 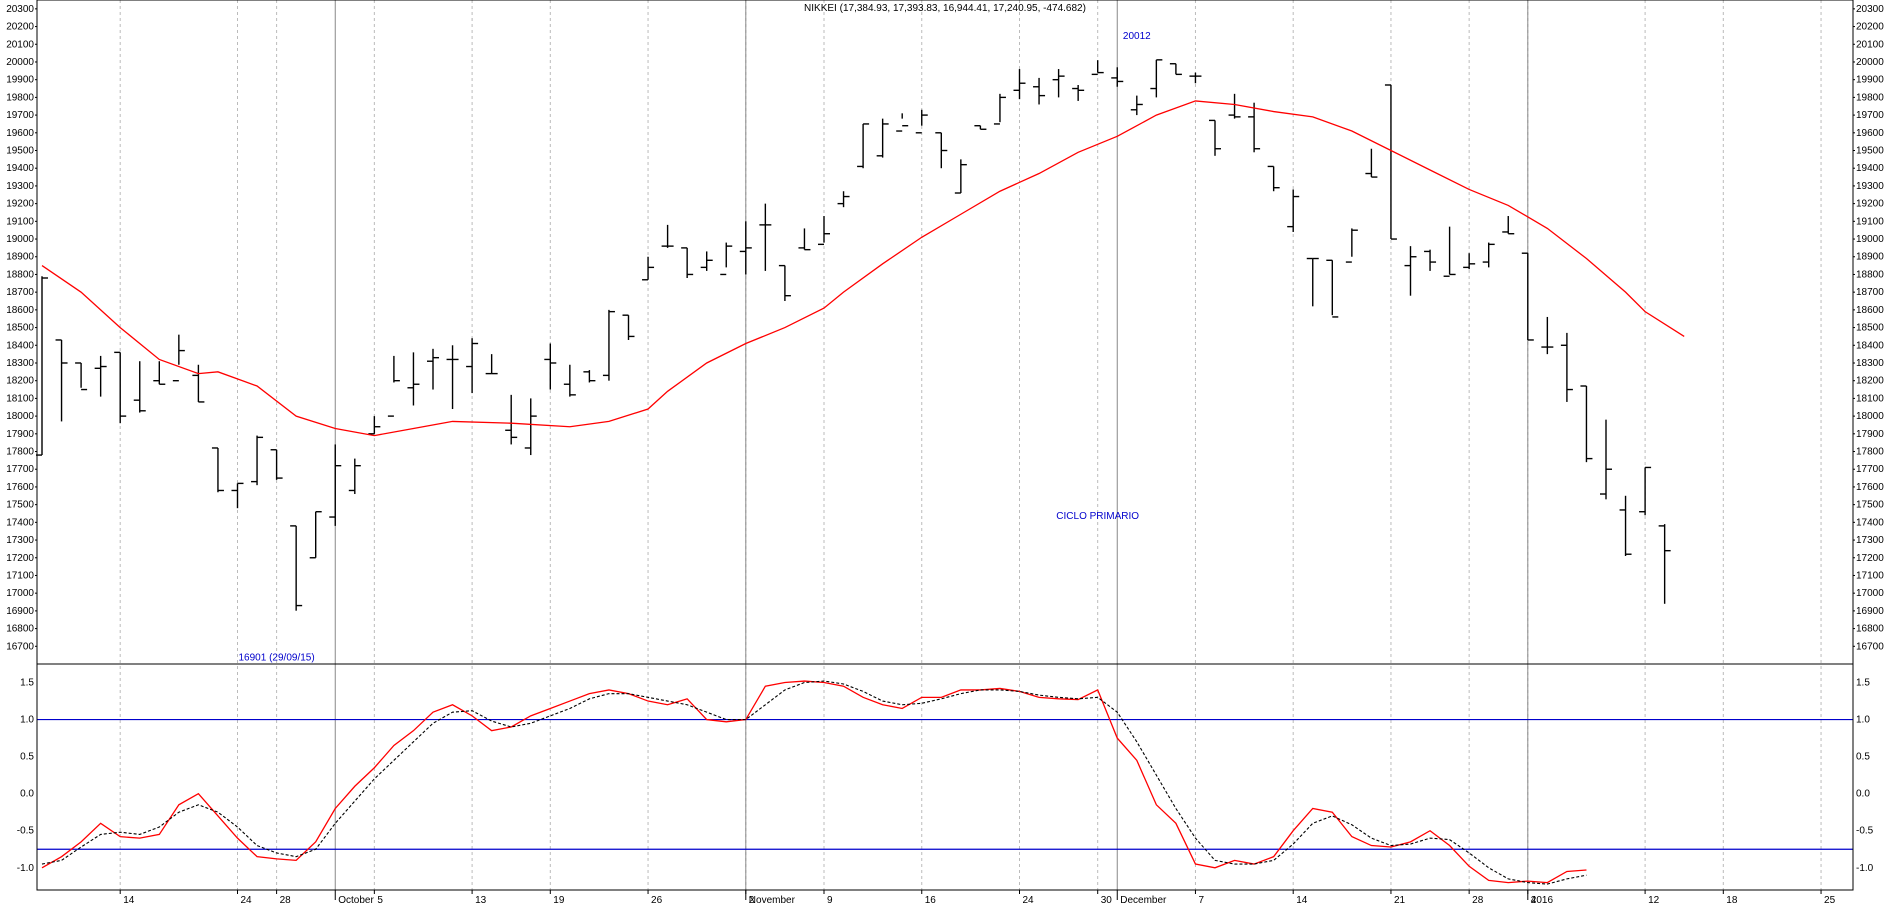 What do you see at coordinates (20, 522) in the screenshot?
I see `y-tick-label-left: 17400` at bounding box center [20, 522].